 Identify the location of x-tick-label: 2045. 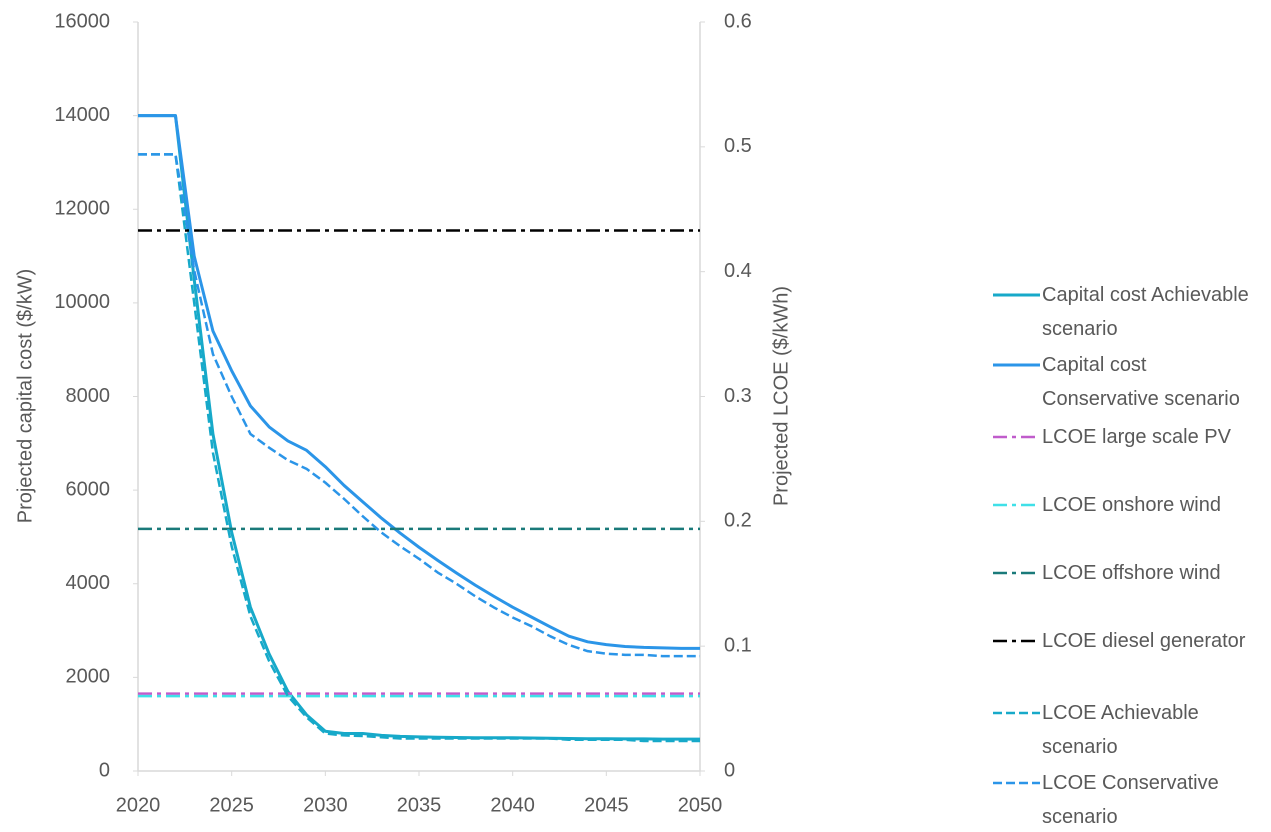
(606, 805).